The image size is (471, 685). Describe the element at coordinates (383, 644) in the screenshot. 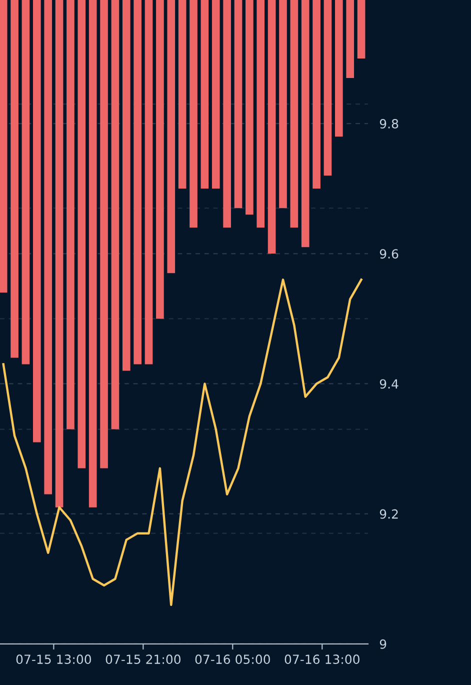

I see `y-tick-label: 9` at that location.